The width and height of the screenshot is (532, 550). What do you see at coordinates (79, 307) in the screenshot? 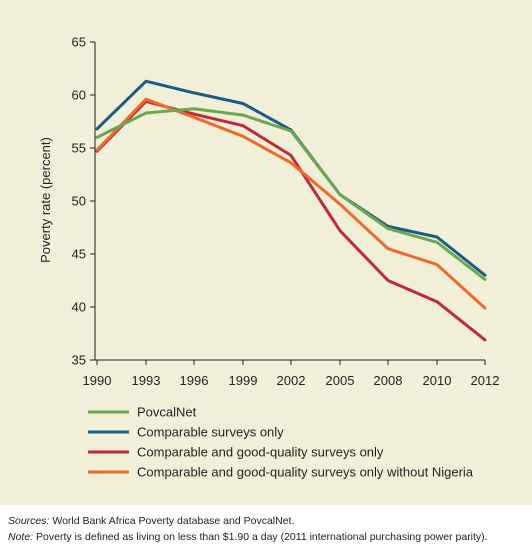
I see `y-tick-label: 40` at bounding box center [79, 307].